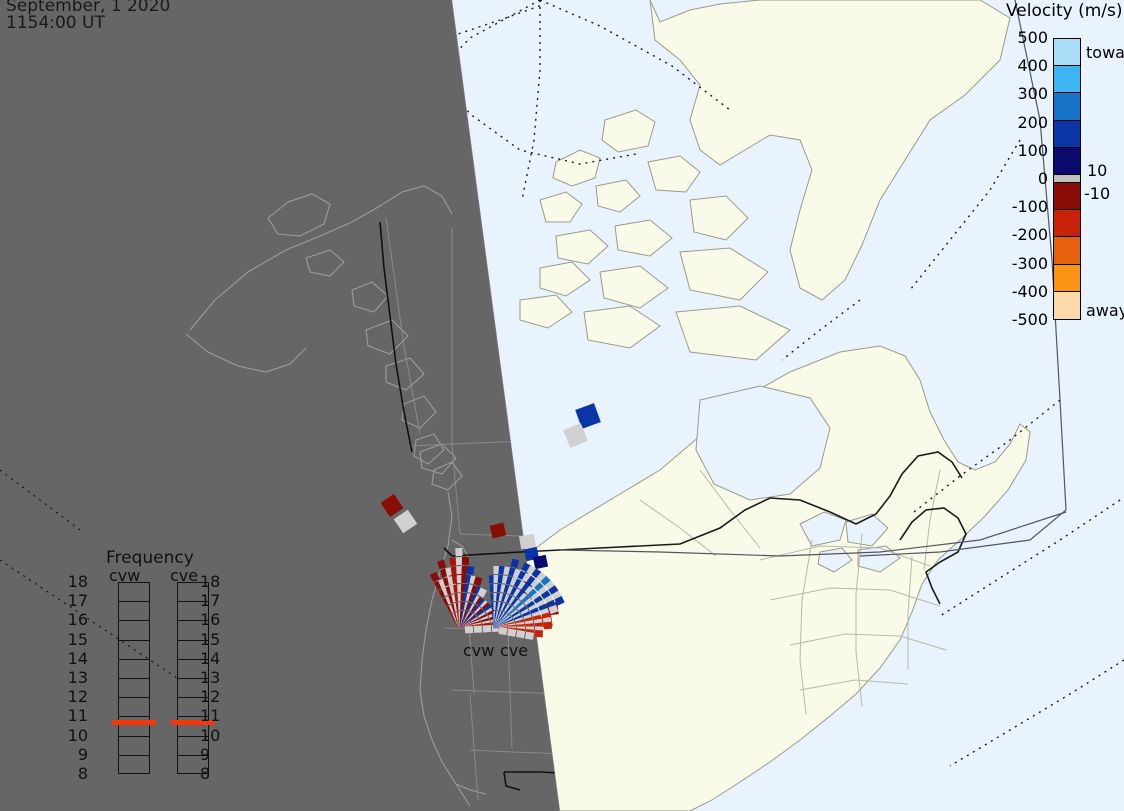 Image resolution: width=1124 pixels, height=811 pixels. Describe the element at coordinates (1032, 37) in the screenshot. I see `velocity-tick-label: 500` at that location.